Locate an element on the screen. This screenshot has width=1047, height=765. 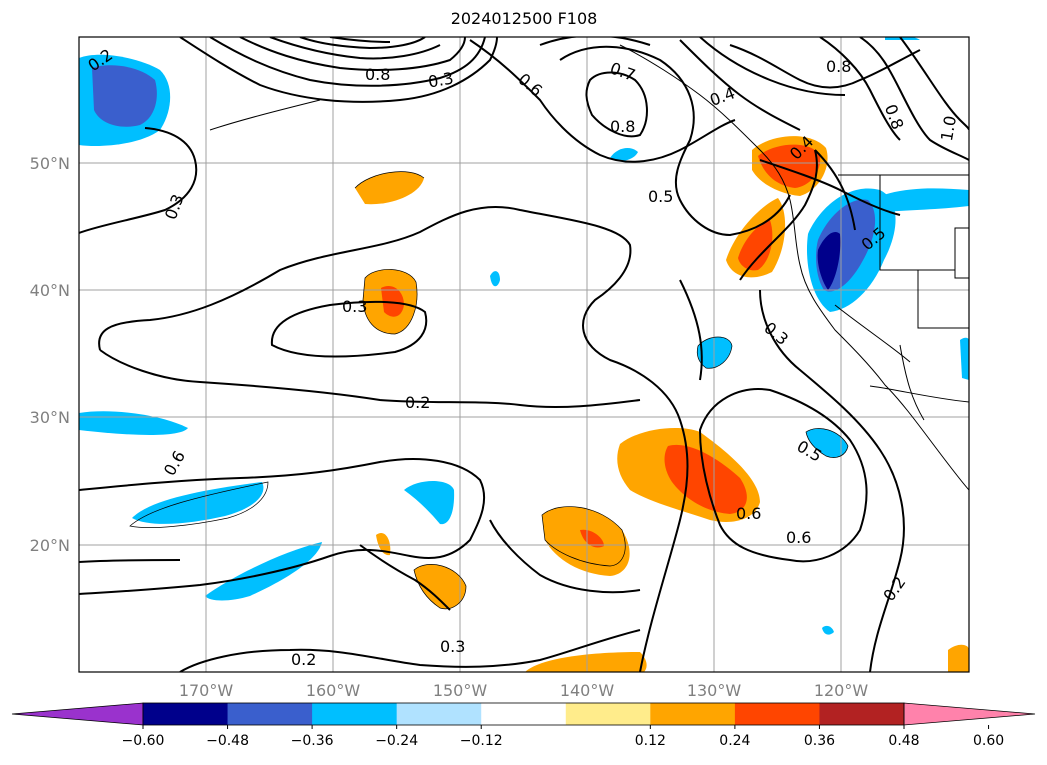
colorbar-tick-label: 0.24 is located at coordinates (734, 741).